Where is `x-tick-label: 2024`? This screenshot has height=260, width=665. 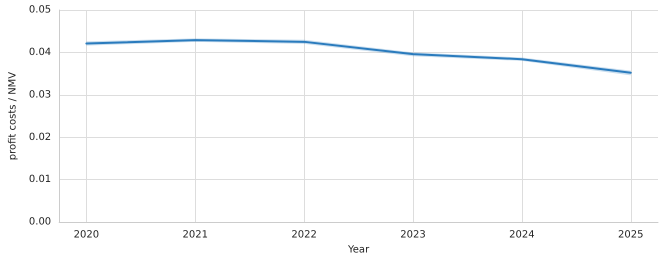
x-tick-label: 2024 is located at coordinates (522, 235).